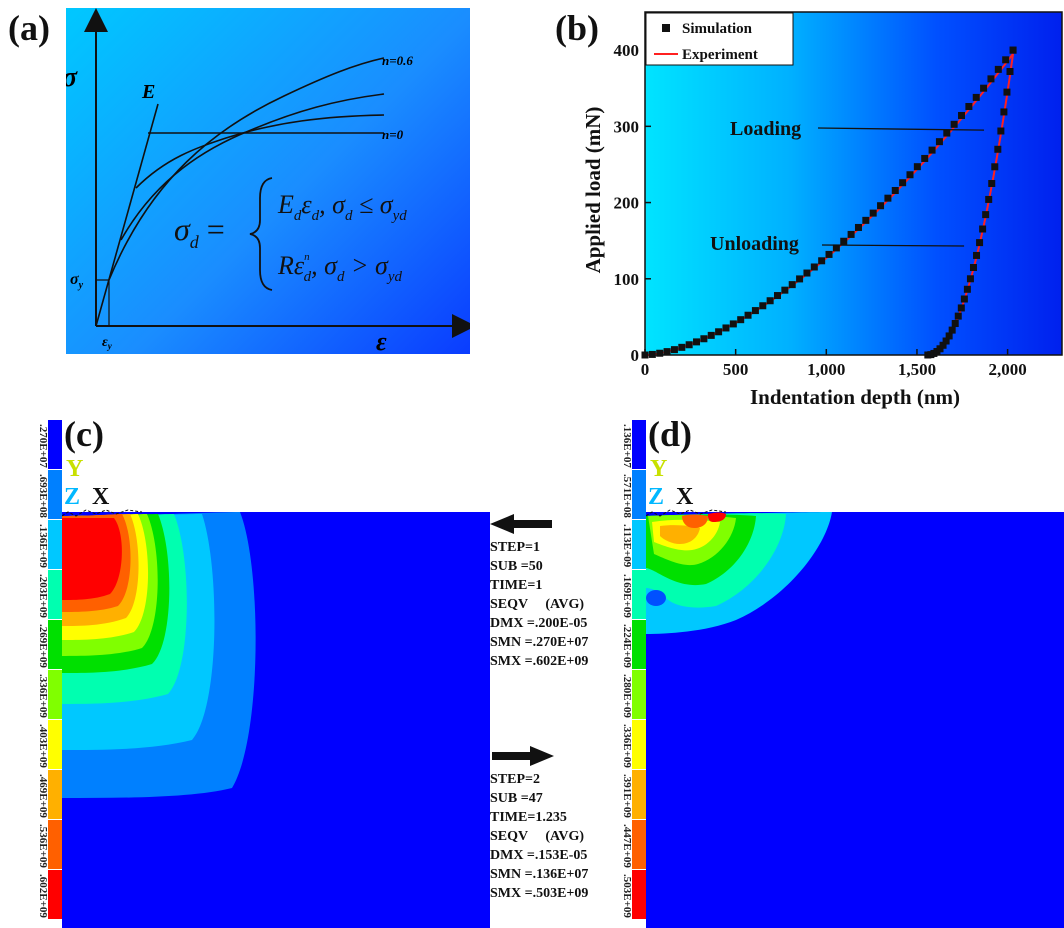  What do you see at coordinates (516, 798) in the screenshot?
I see `step2-line-1: SUB =47` at bounding box center [516, 798].